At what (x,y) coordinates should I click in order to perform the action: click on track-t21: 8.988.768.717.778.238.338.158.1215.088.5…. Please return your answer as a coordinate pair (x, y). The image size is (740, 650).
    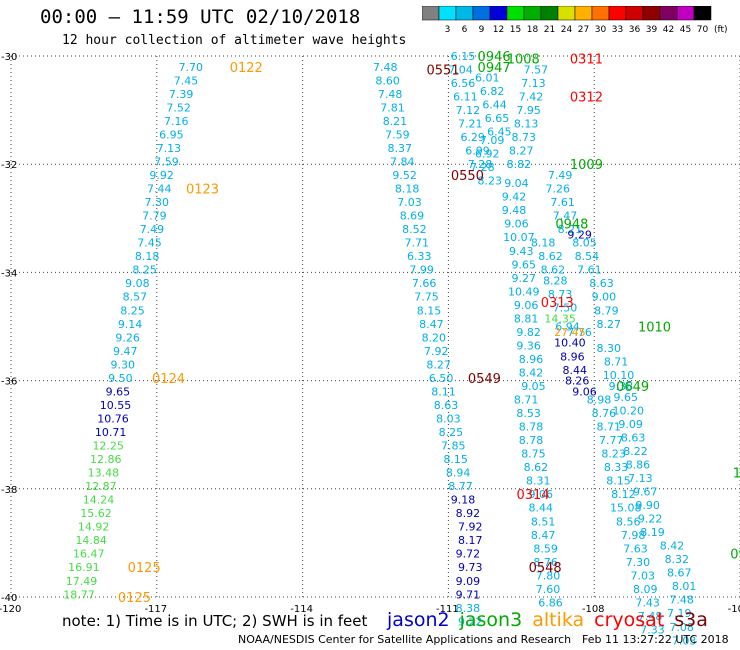
    Looking at the image, I should click on (626, 515).